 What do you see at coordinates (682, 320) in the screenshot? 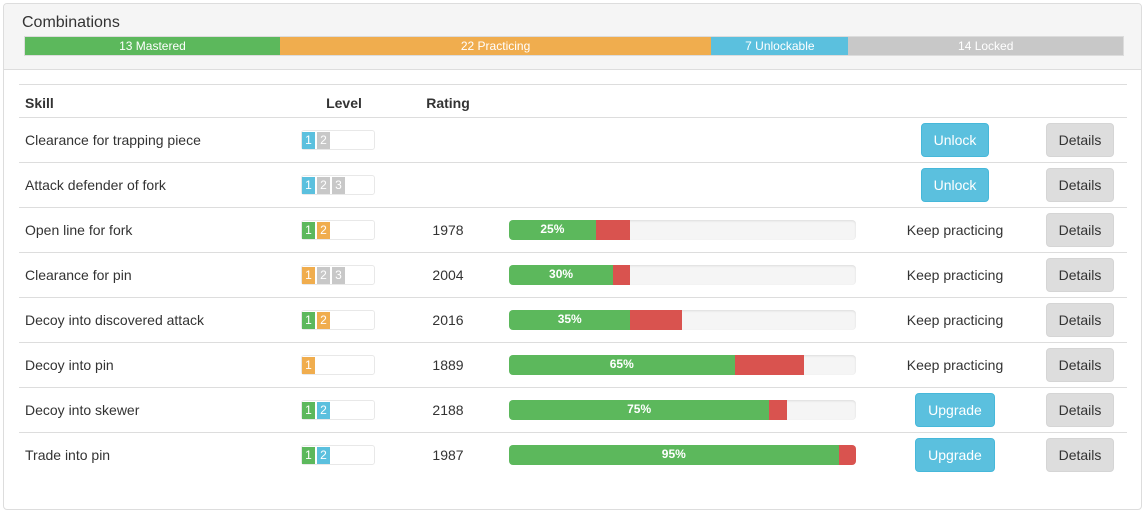
I see `skill-progress-bar: 35%` at bounding box center [682, 320].